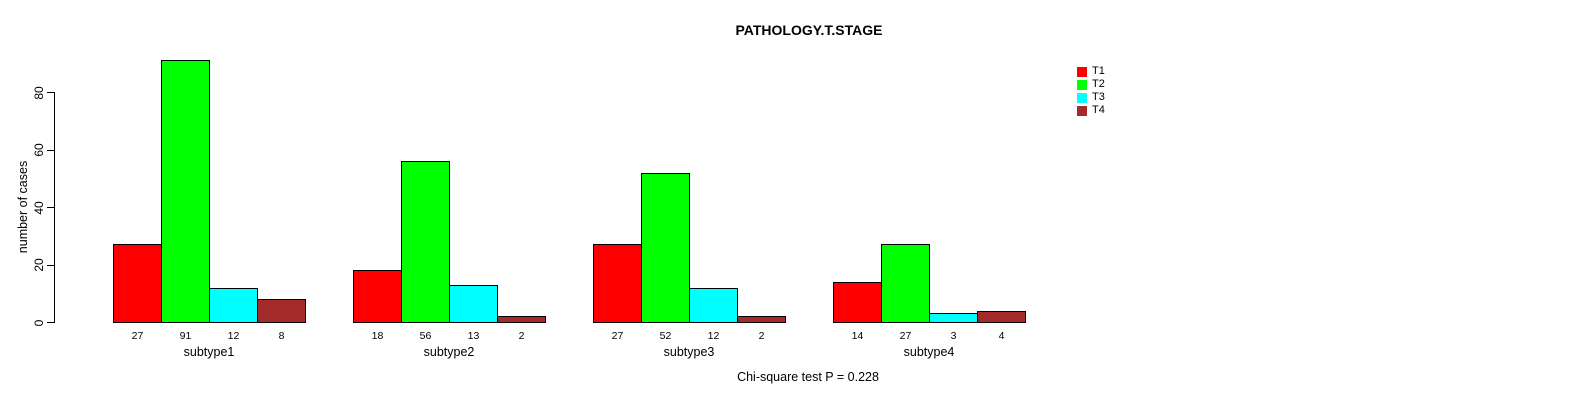 The width and height of the screenshot is (1590, 400). Describe the element at coordinates (377, 296) in the screenshot. I see `bar-t1-subtype2` at that location.